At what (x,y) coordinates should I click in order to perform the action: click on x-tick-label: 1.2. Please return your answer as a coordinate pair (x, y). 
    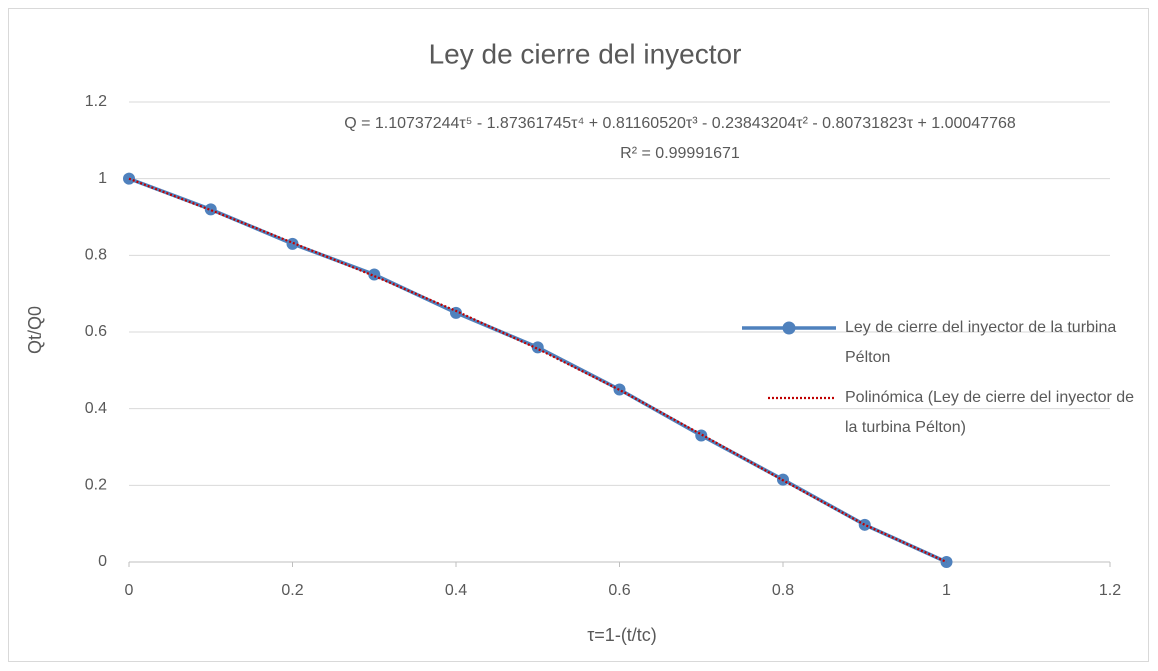
    Looking at the image, I should click on (1110, 590).